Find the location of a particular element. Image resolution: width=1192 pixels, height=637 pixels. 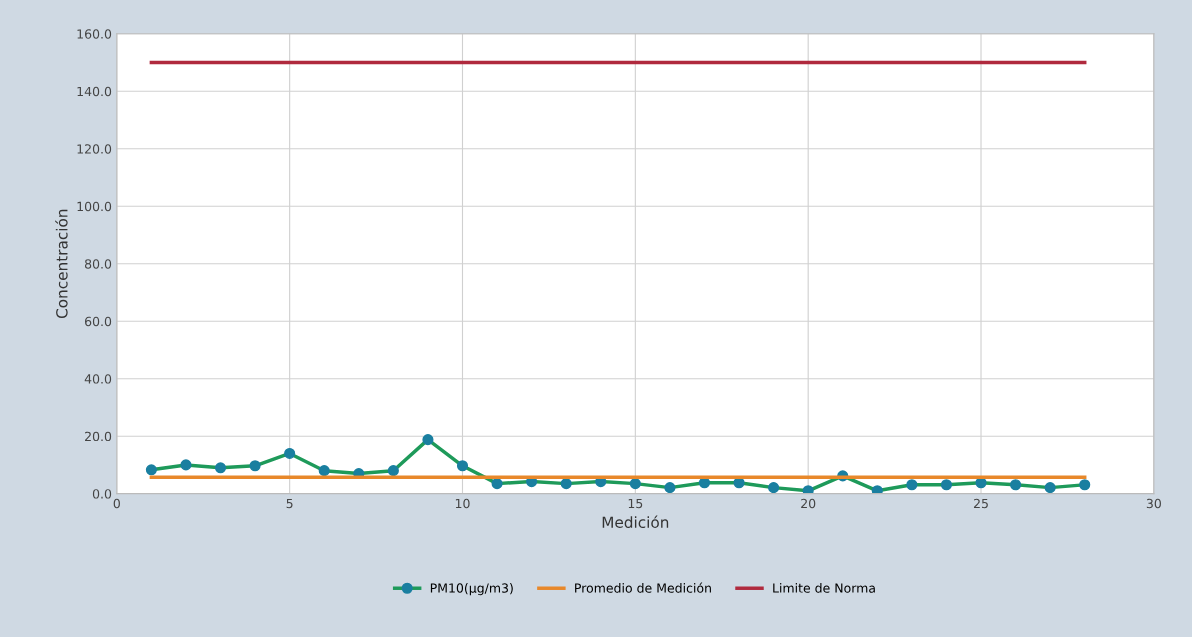

x-tick-label: 15 is located at coordinates (635, 503).